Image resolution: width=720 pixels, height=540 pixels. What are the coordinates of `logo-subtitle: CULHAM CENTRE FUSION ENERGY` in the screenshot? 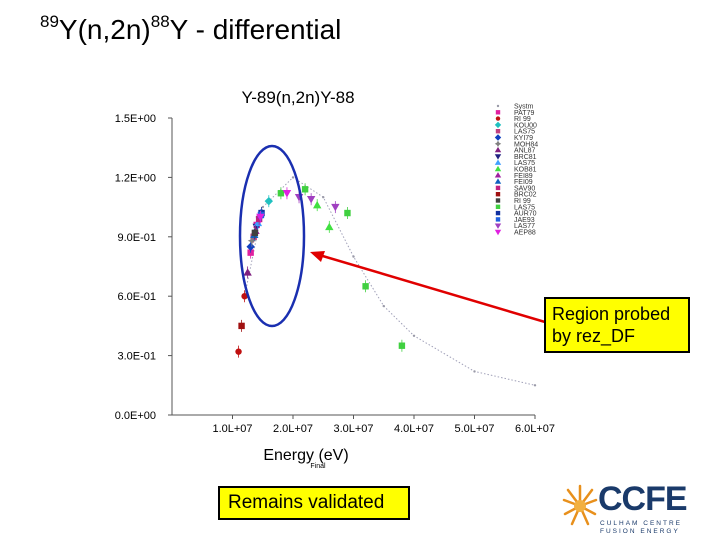 It's located at (641, 528).